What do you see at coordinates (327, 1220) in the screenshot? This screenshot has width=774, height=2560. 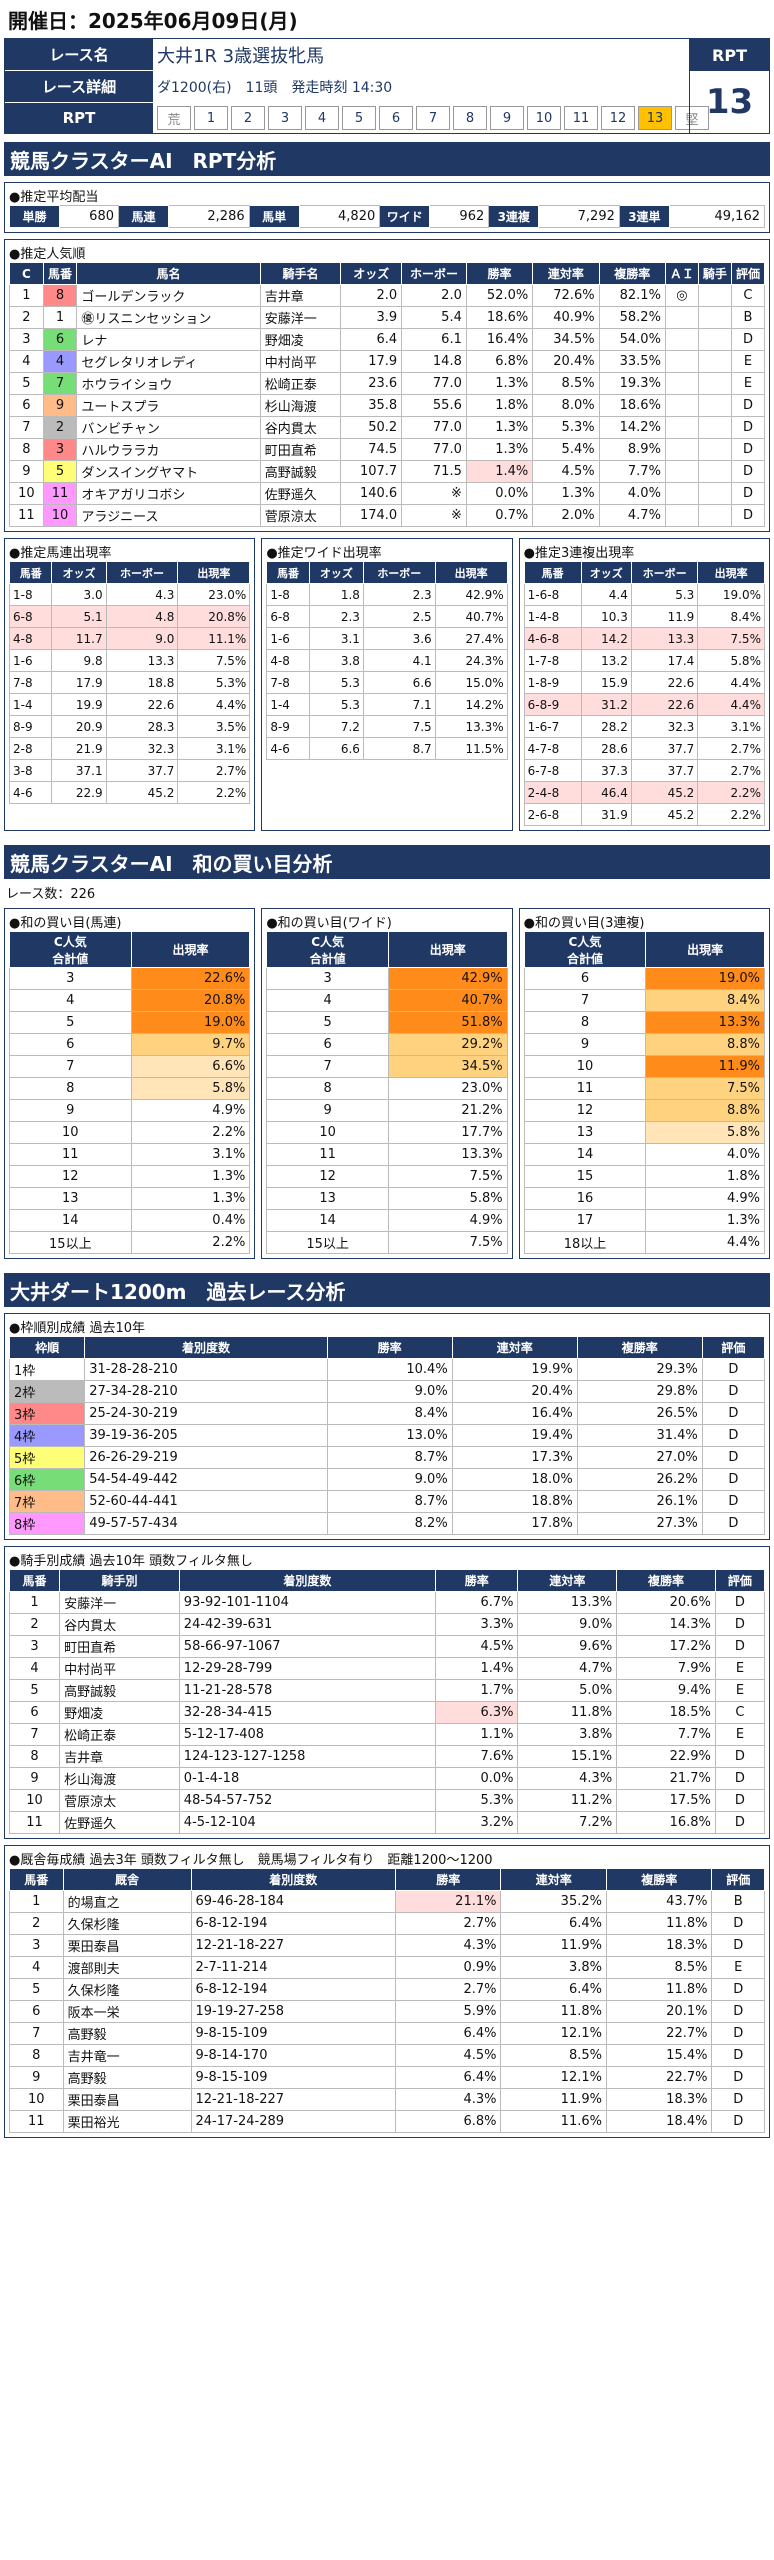 I see `sum-key: 14` at bounding box center [327, 1220].